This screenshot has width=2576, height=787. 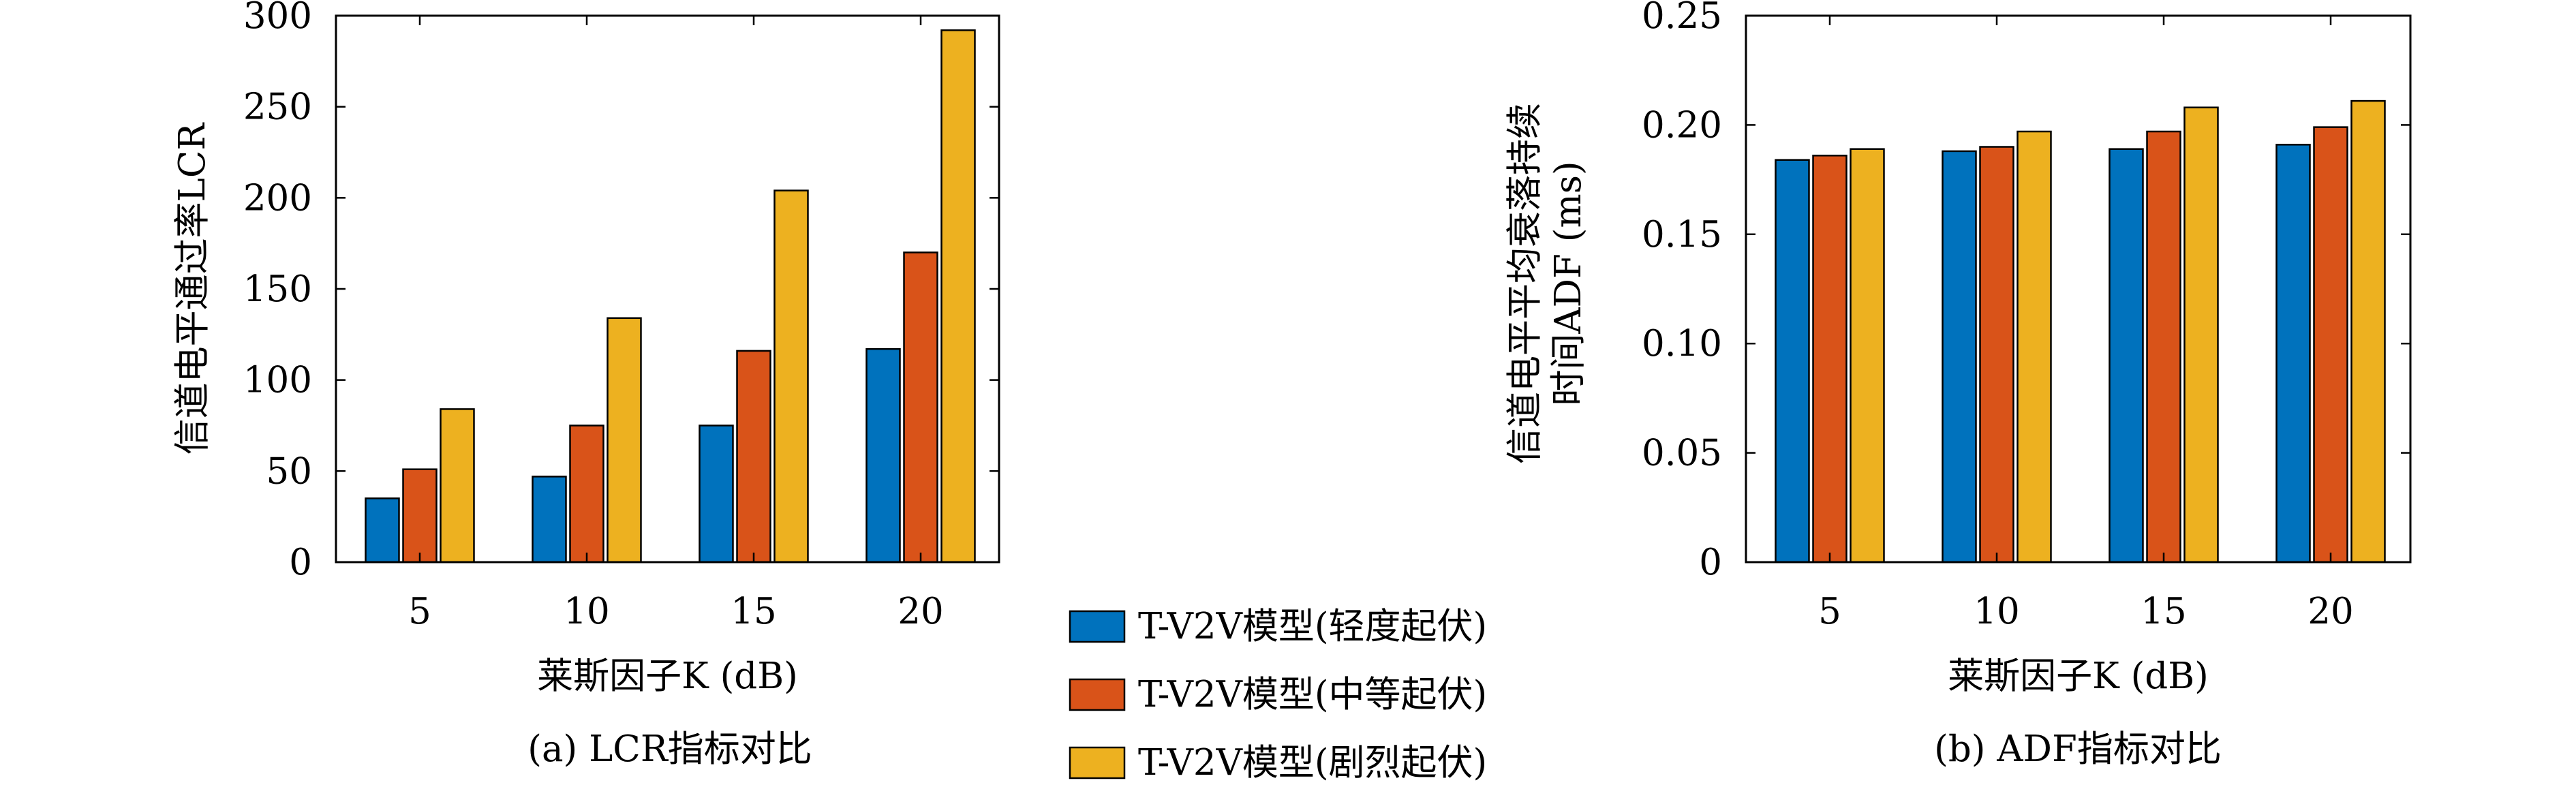 What do you see at coordinates (1569, 283) in the screenshot?
I see `y-axis-label-line: 时间ADF (ms)` at bounding box center [1569, 283].